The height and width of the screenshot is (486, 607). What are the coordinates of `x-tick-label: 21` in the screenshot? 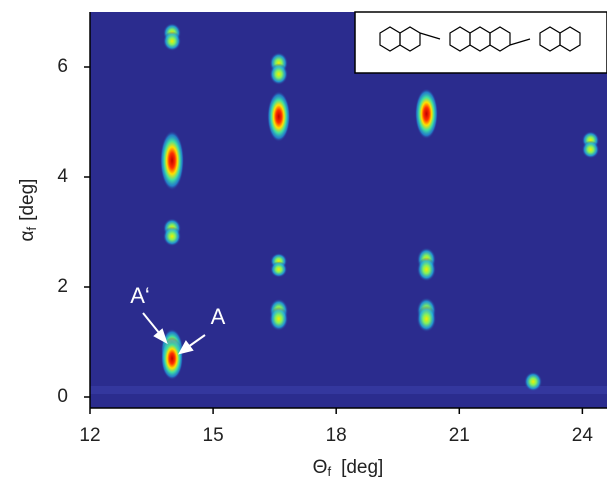 It's located at (459, 435).